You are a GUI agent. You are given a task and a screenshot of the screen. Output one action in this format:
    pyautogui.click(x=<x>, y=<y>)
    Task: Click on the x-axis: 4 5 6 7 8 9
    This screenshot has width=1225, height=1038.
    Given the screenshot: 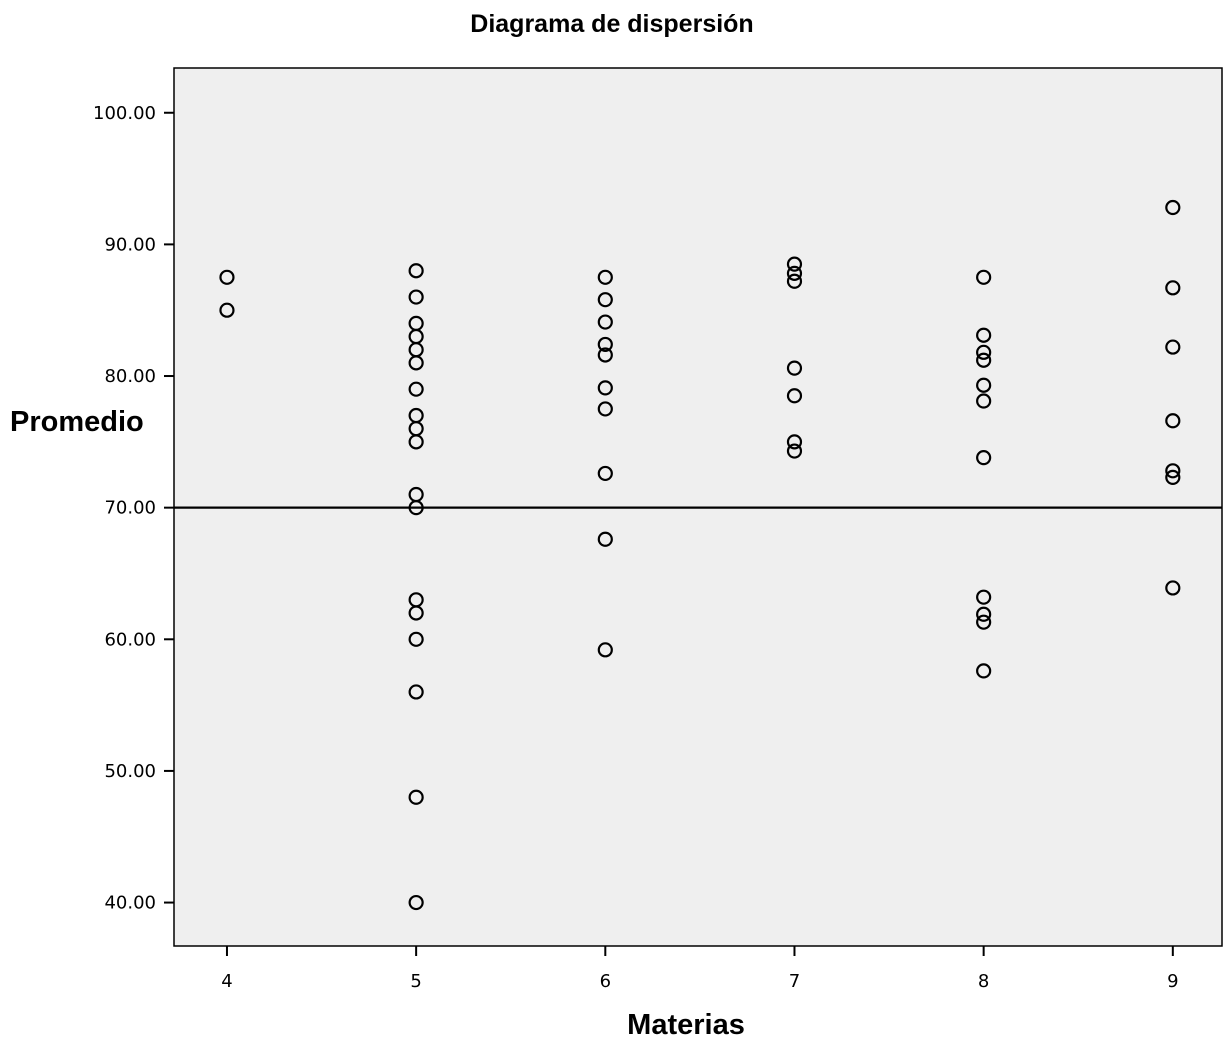 What is the action you would take?
    pyautogui.click(x=700, y=969)
    